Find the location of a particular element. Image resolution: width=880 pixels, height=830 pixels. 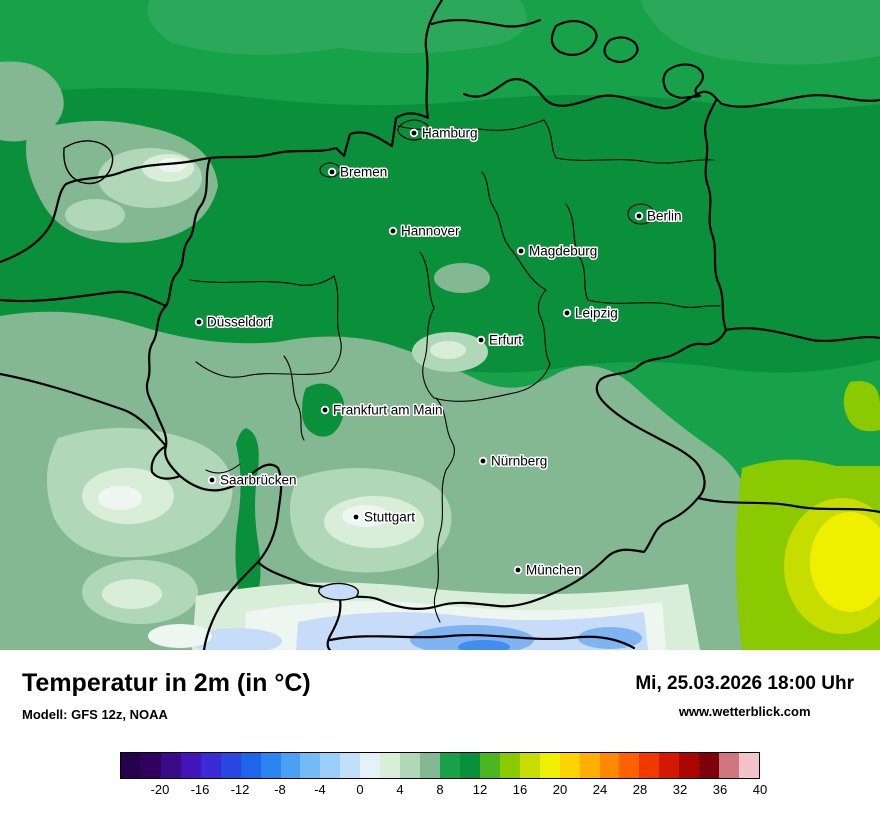

legend-tick--16: -16 is located at coordinates (200, 789).